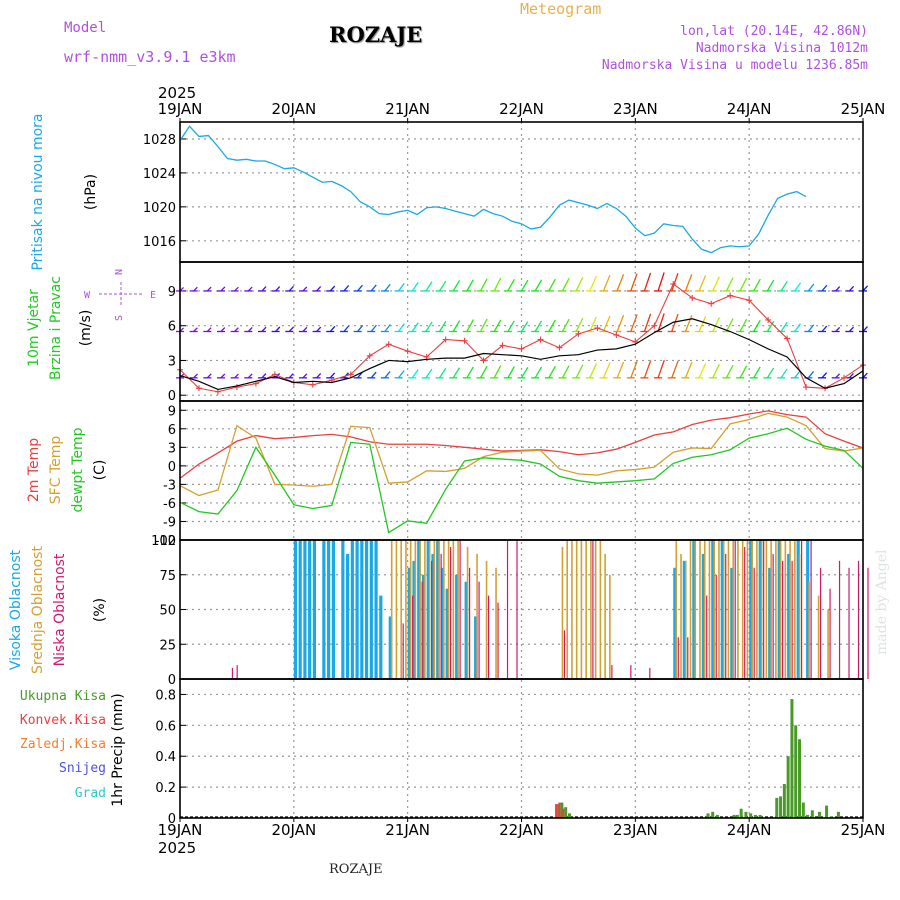 The width and height of the screenshot is (900, 900). Describe the element at coordinates (863, 830) in the screenshot. I see `x-tick-label-bottom: 25JAN` at that location.